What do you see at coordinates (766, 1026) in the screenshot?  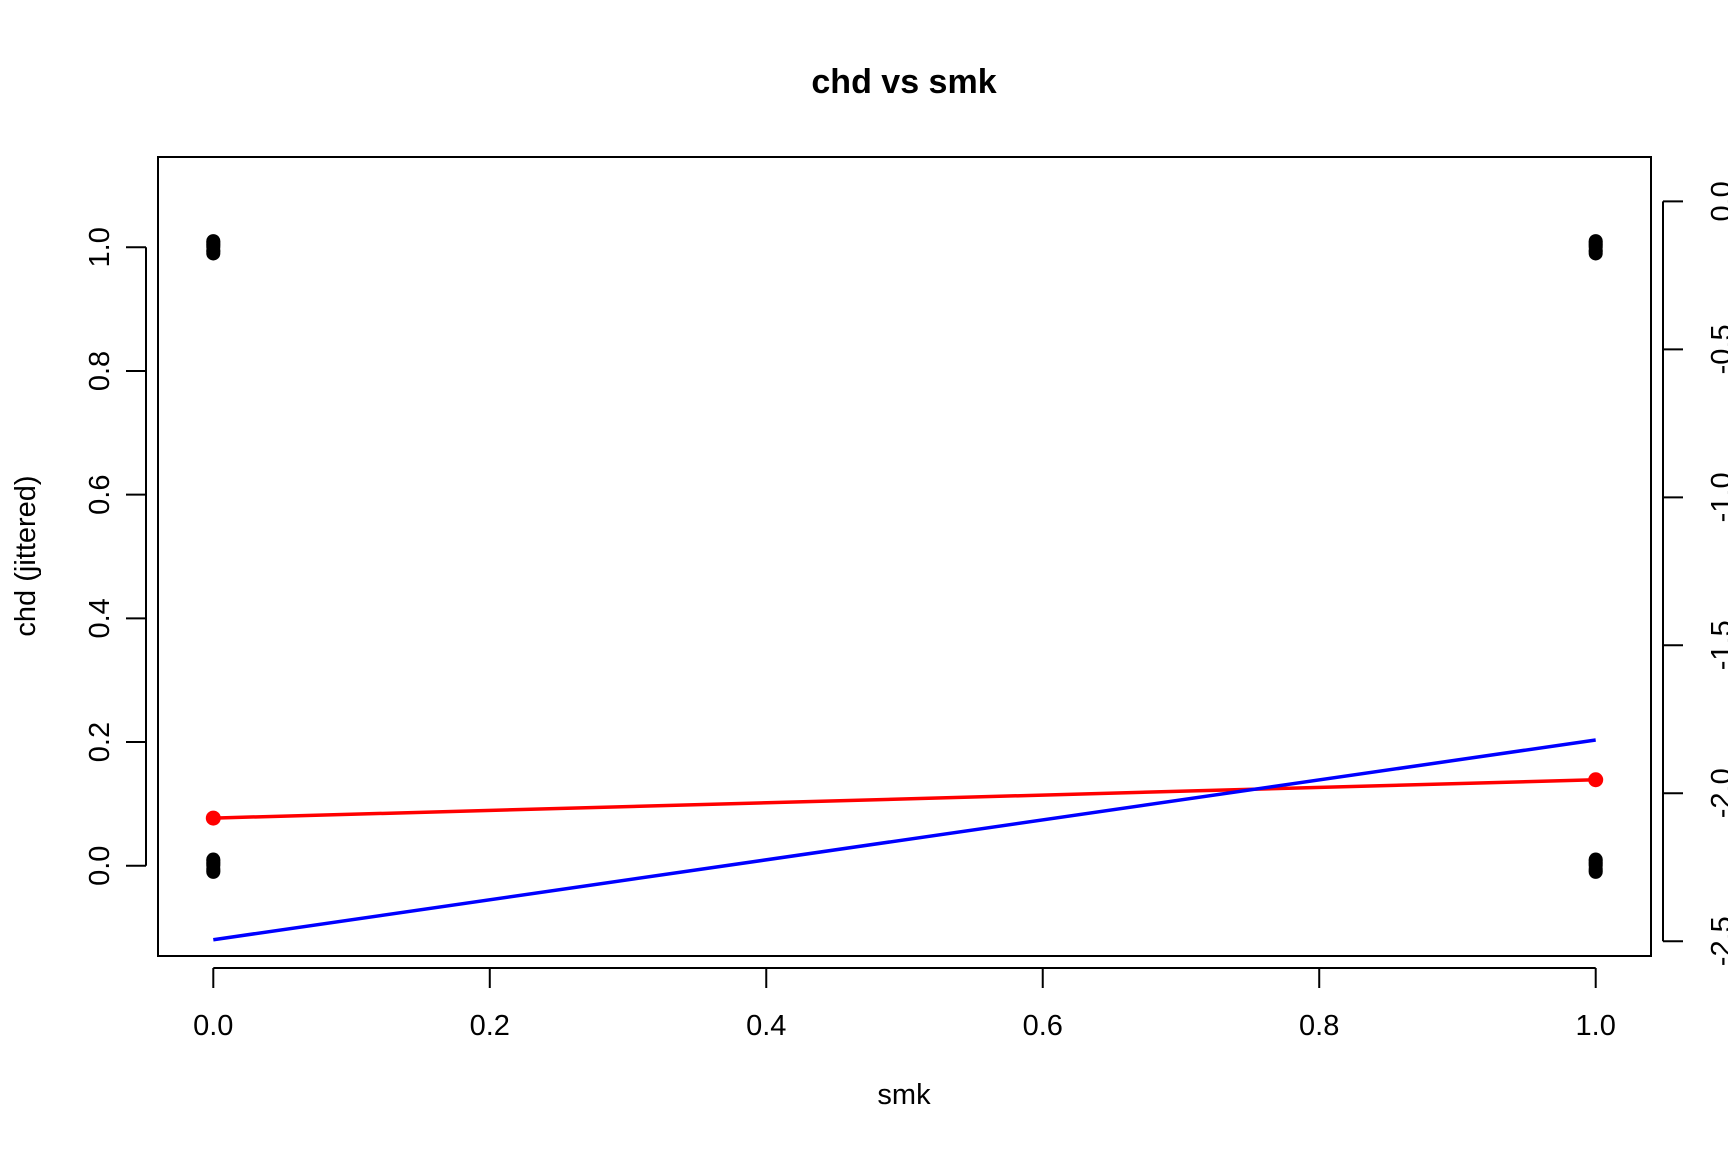 I see `x-tick-label: 0.4` at bounding box center [766, 1026].